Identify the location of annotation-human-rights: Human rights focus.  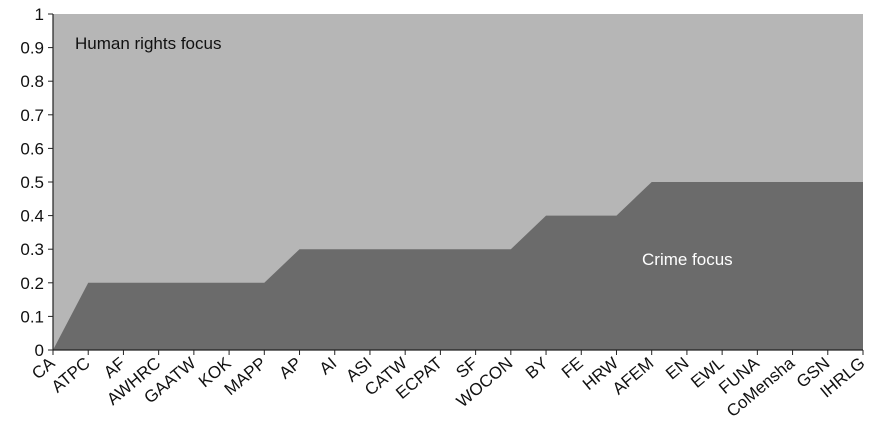
(148, 43).